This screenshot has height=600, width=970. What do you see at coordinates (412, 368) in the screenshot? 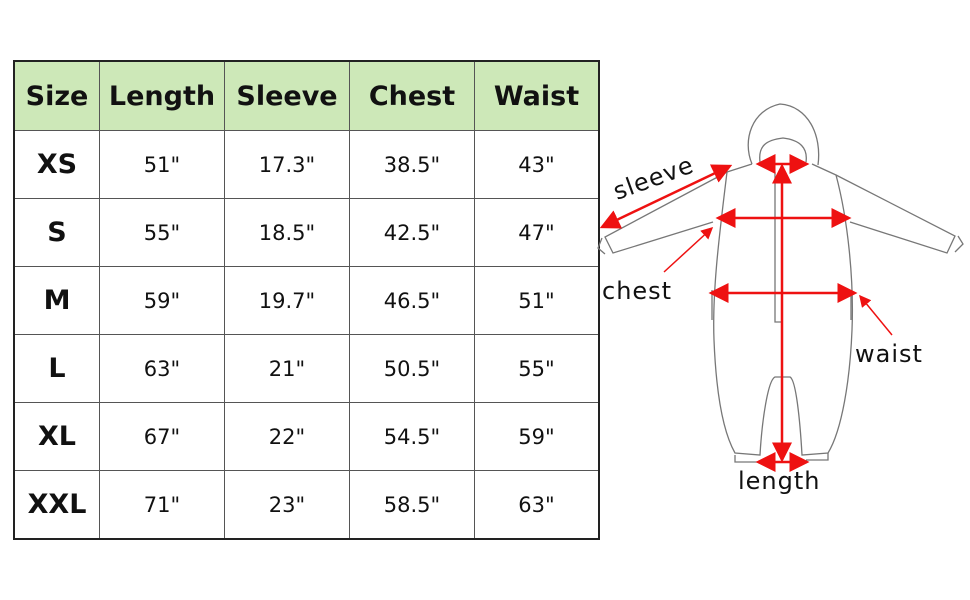
I see `measurement-cell: 50.5"` at bounding box center [412, 368].